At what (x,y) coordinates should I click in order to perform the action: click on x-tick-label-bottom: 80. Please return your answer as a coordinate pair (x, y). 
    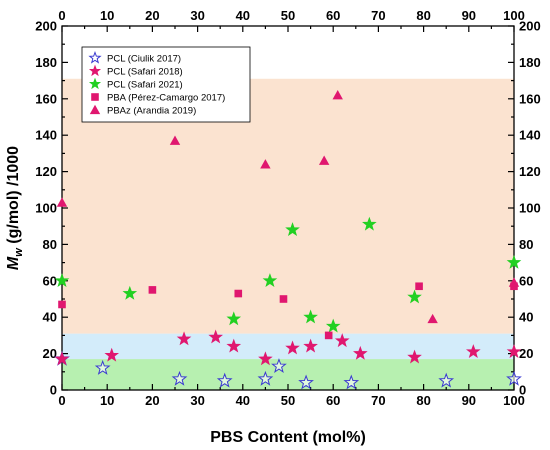
    Looking at the image, I should click on (423, 400).